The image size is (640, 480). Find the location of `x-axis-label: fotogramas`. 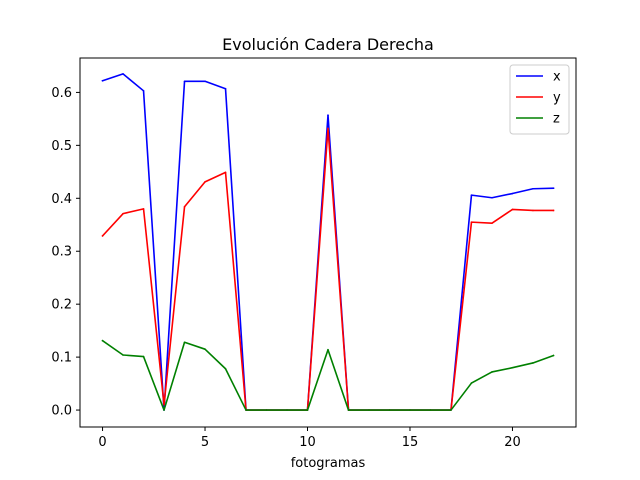

x-axis-label: fotogramas is located at coordinates (328, 463).